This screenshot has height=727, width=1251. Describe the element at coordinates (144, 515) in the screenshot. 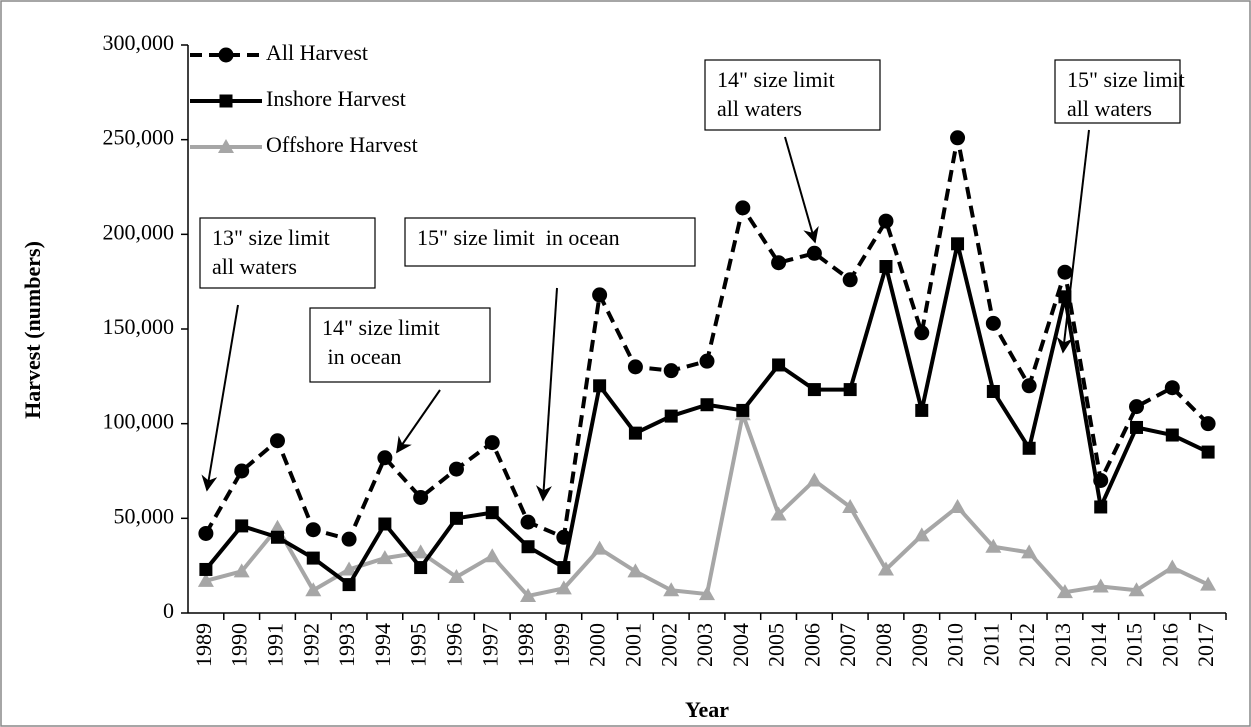

I see `y-tick-label: 50,000` at that location.